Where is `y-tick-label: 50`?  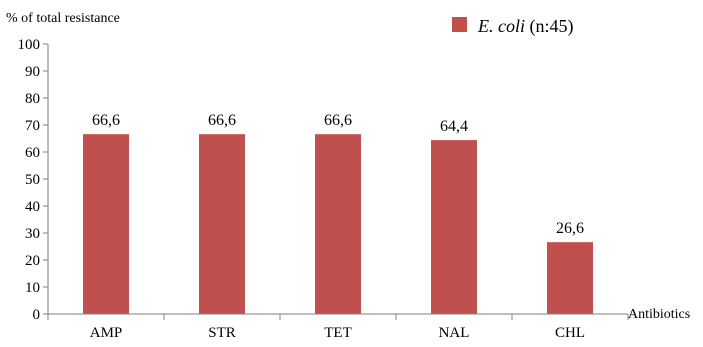
y-tick-label: 50 is located at coordinates (32, 180).